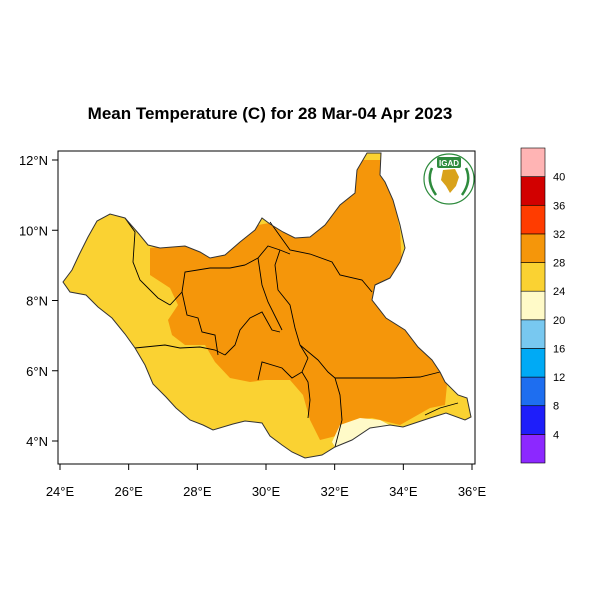 The height and width of the screenshot is (600, 597). I want to click on y-tick-label: 6°N, so click(37, 371).